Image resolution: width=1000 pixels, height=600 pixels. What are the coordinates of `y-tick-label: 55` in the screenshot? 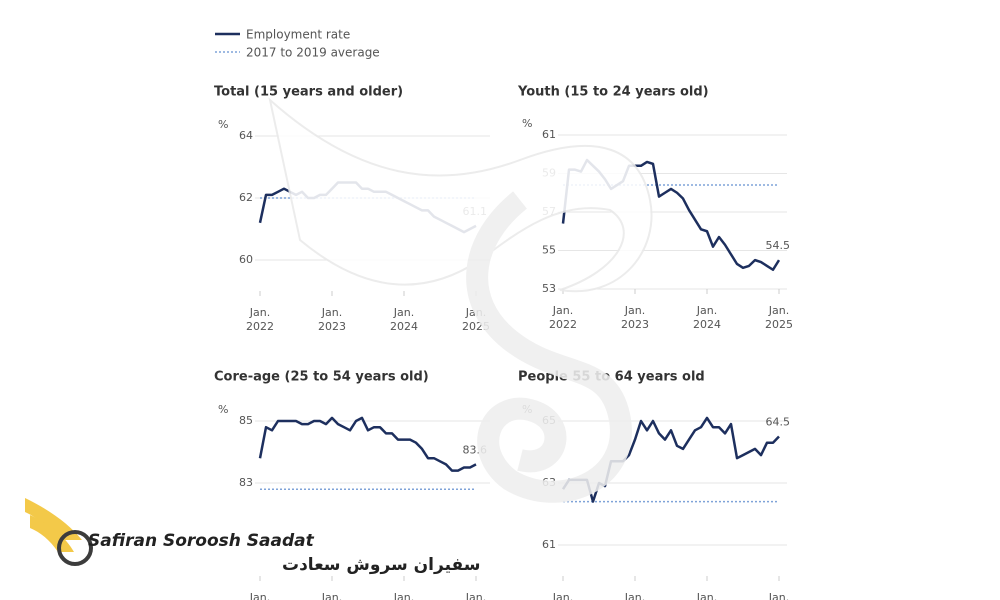 It's located at (549, 250).